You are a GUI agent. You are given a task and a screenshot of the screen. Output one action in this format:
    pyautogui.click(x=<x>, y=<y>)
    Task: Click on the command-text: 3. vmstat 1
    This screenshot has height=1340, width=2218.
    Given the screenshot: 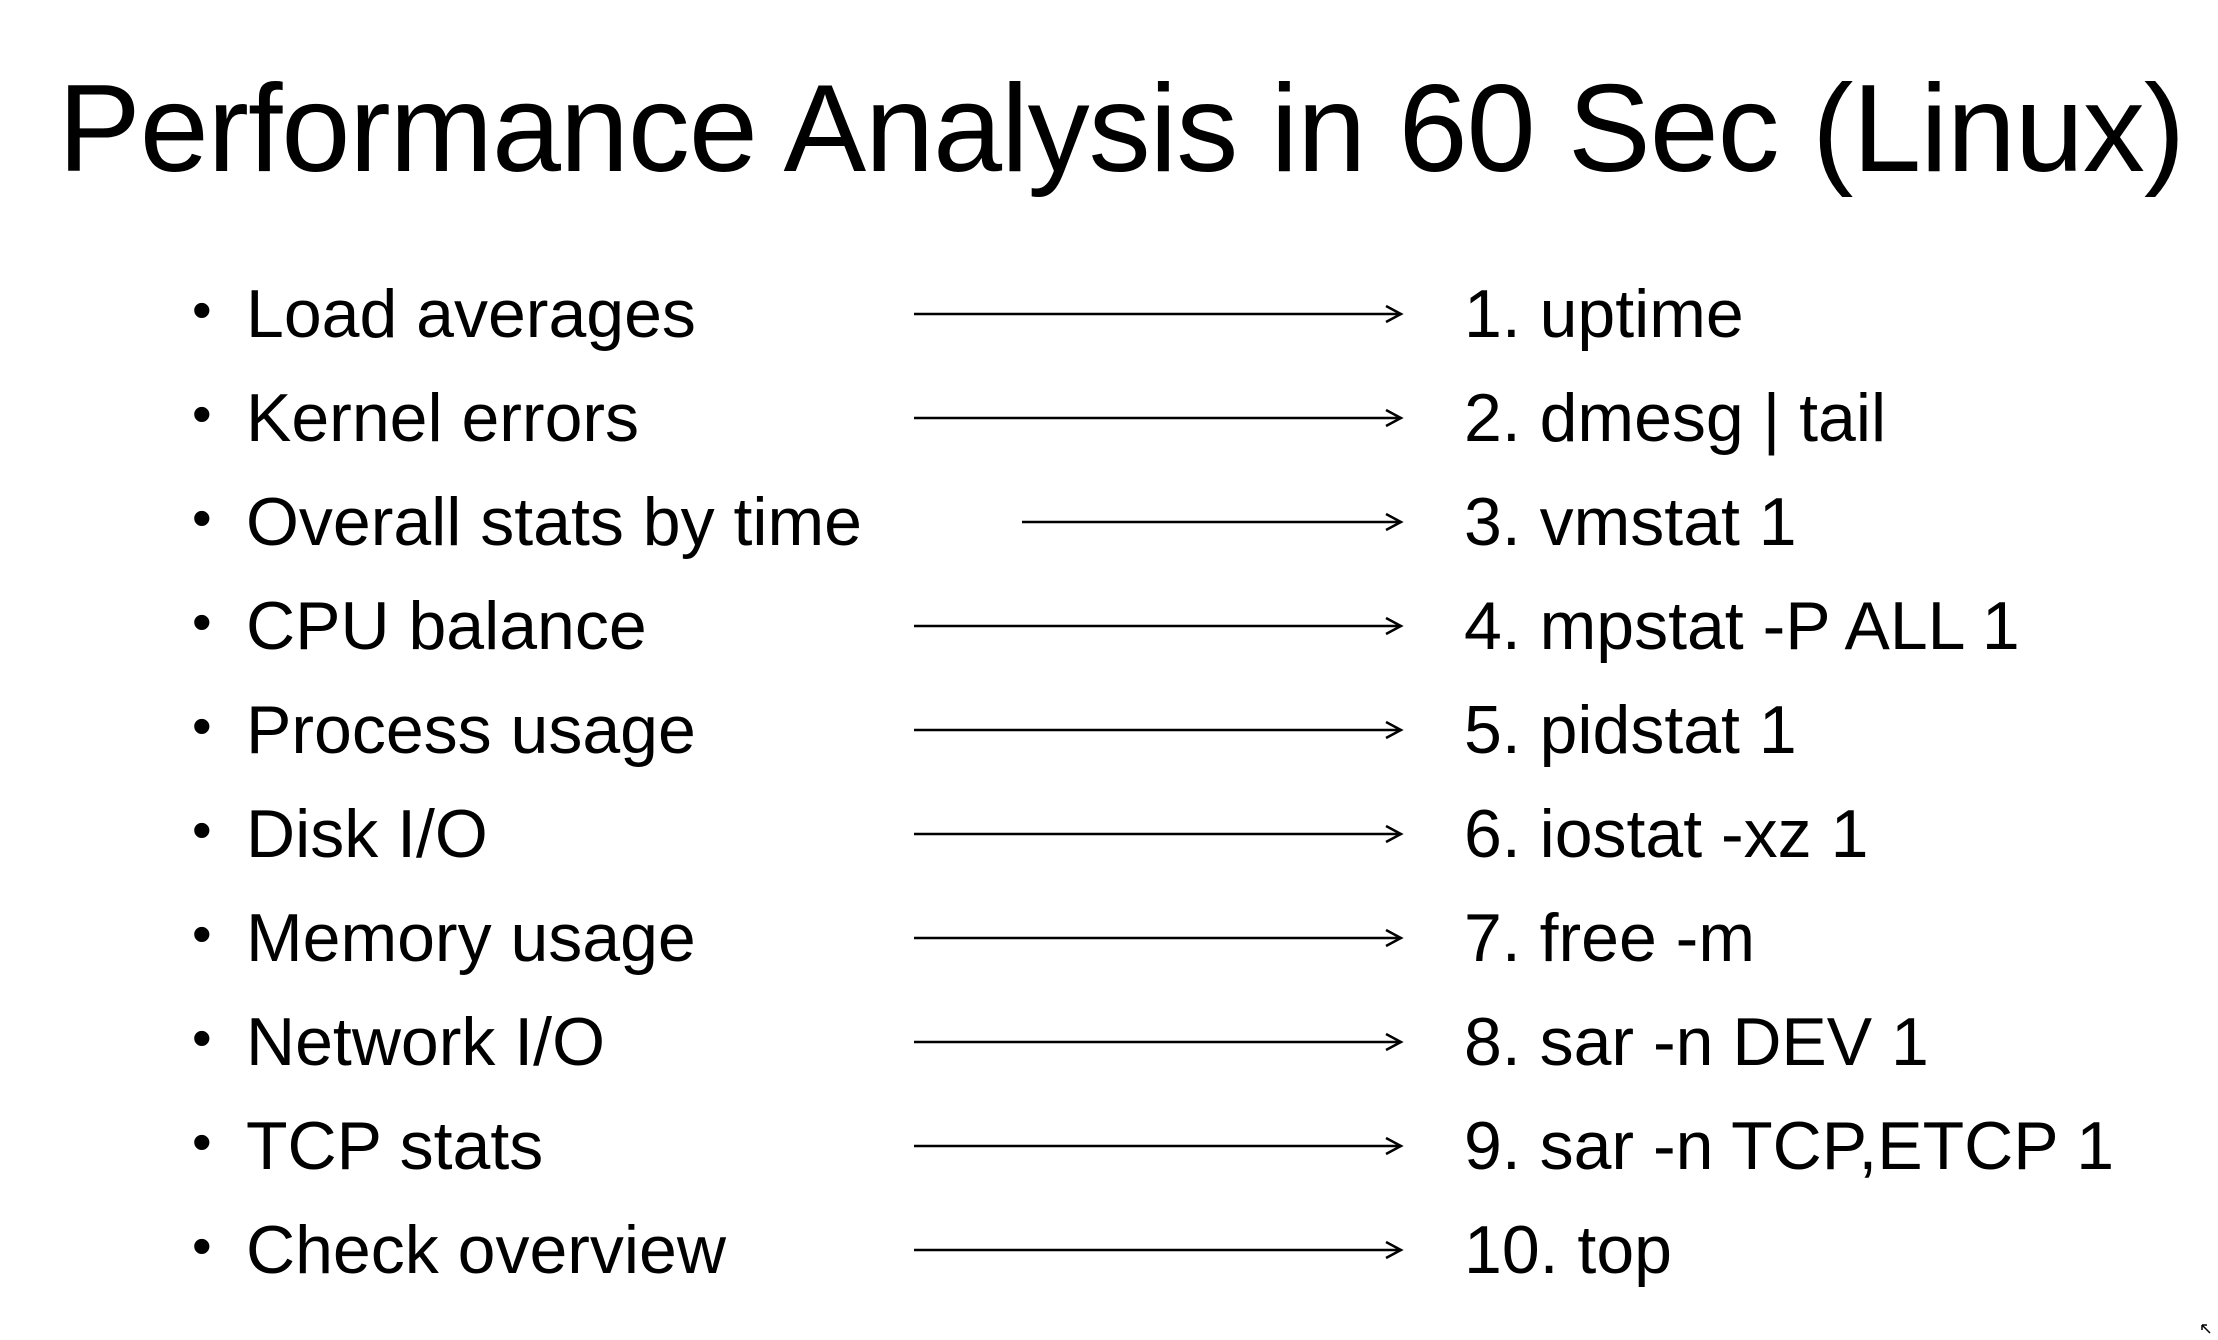 What is the action you would take?
    pyautogui.click(x=1630, y=522)
    